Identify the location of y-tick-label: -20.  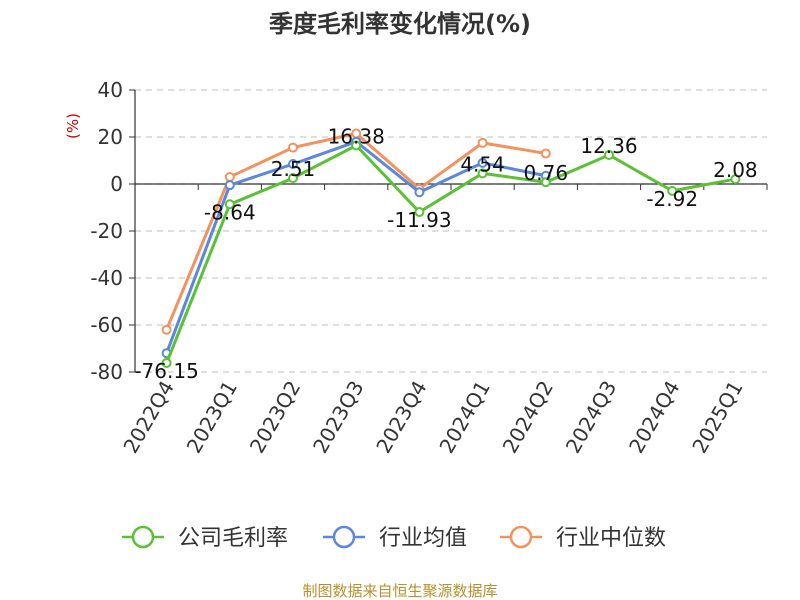
(106, 231).